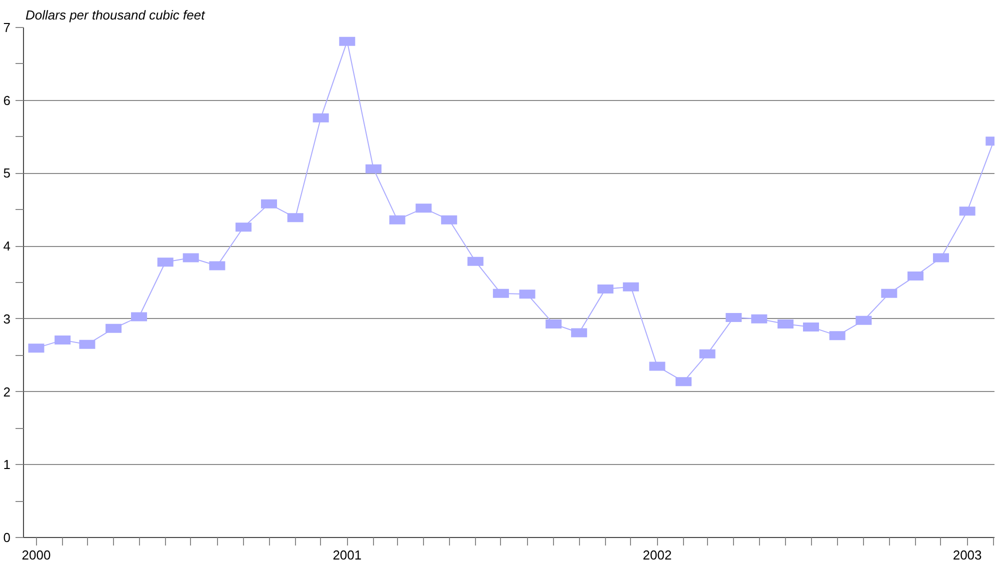 This screenshot has height=562, width=998. What do you see at coordinates (967, 555) in the screenshot?
I see `x-tick-label: 2003` at bounding box center [967, 555].